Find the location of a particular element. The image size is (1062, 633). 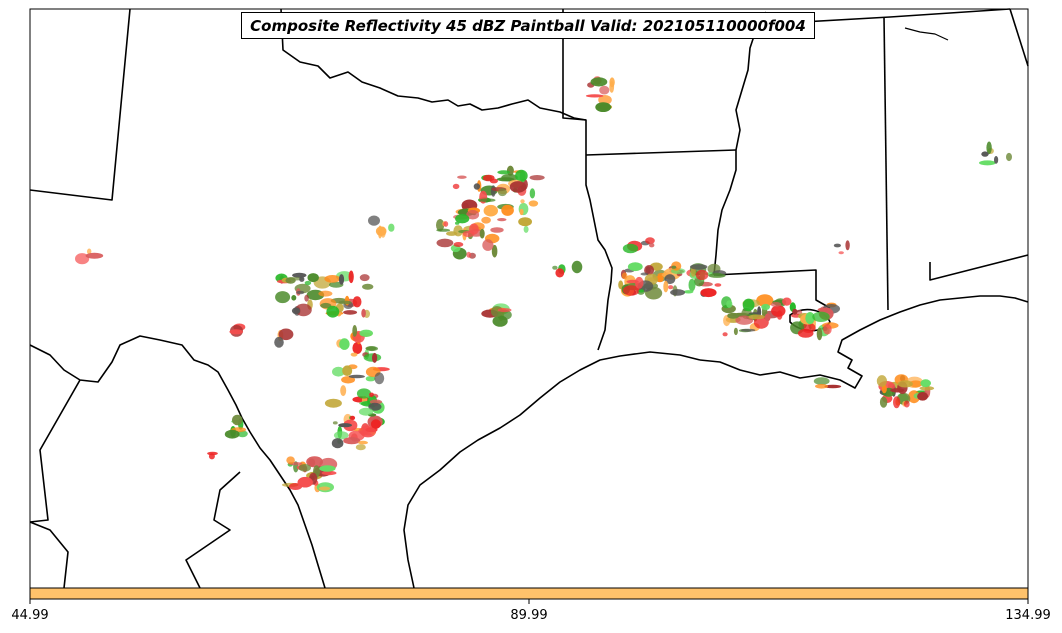

tx-ar-border is located at coordinates (587, 180).